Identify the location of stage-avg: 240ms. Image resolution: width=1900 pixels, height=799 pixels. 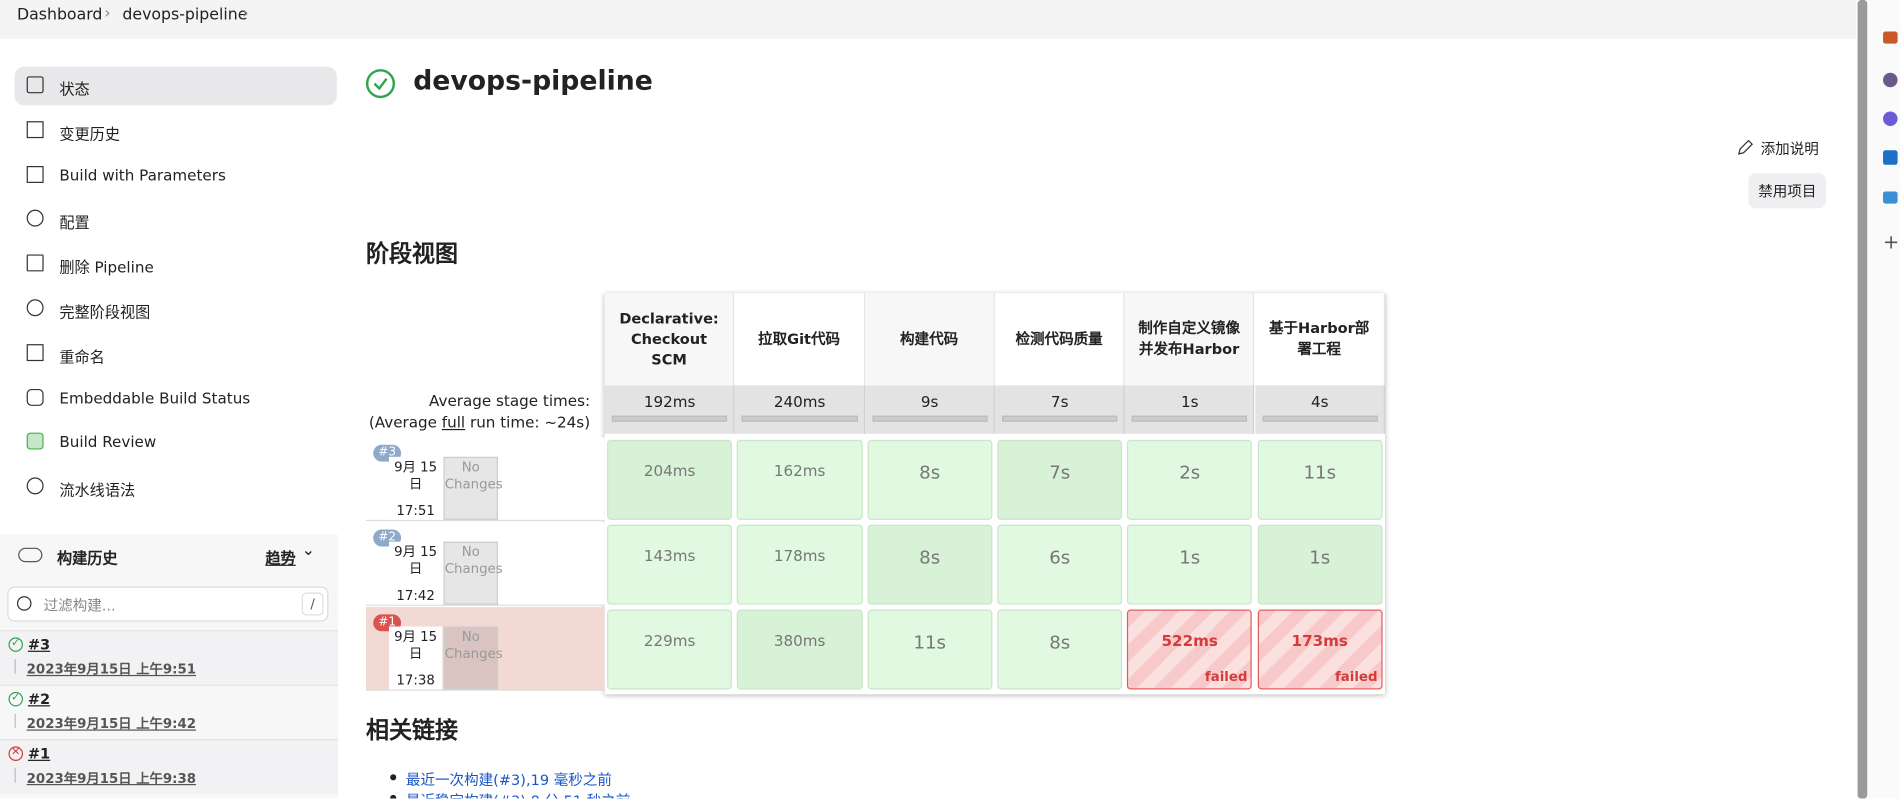
(799, 401).